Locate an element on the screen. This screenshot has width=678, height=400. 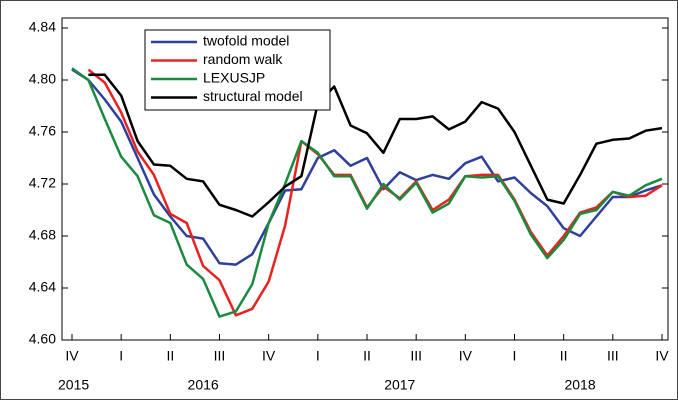
y-tick-label: 4.60 is located at coordinates (42, 339).